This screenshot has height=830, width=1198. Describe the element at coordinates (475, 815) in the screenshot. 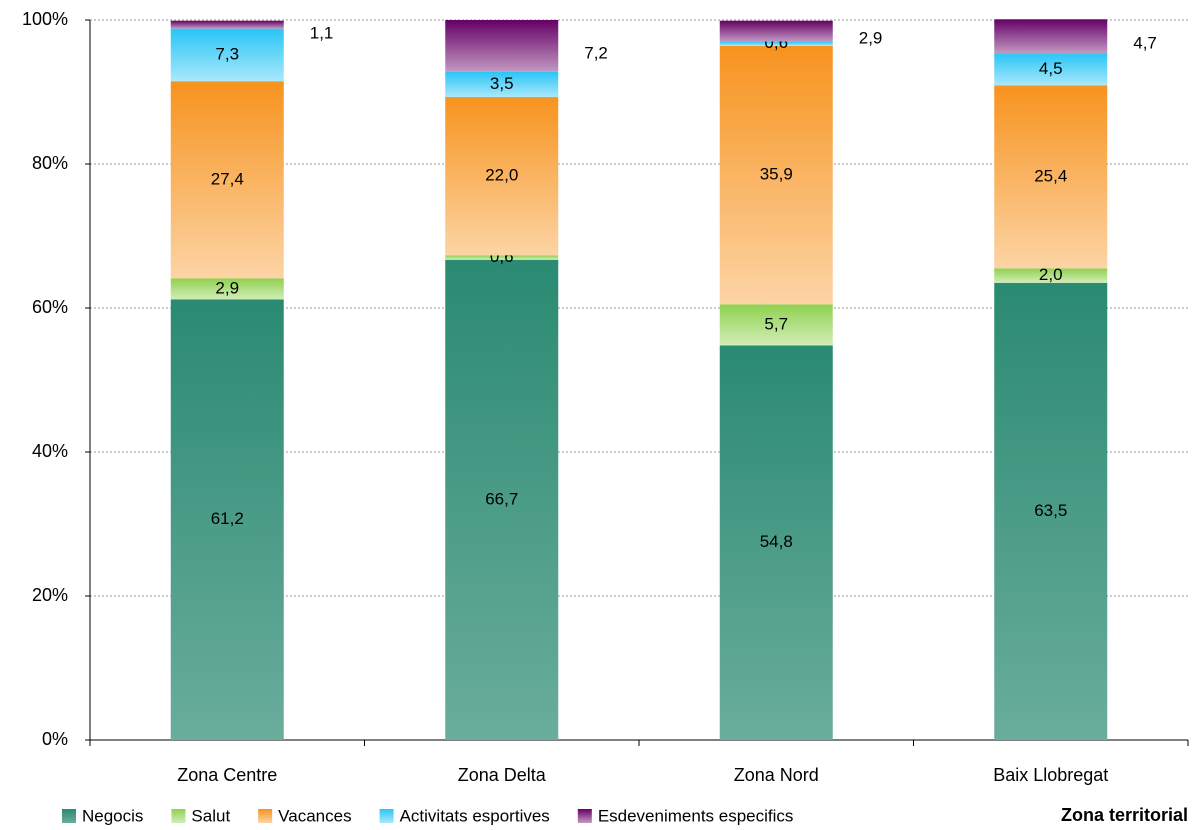

I see `legend-label: Activitats esportives` at that location.